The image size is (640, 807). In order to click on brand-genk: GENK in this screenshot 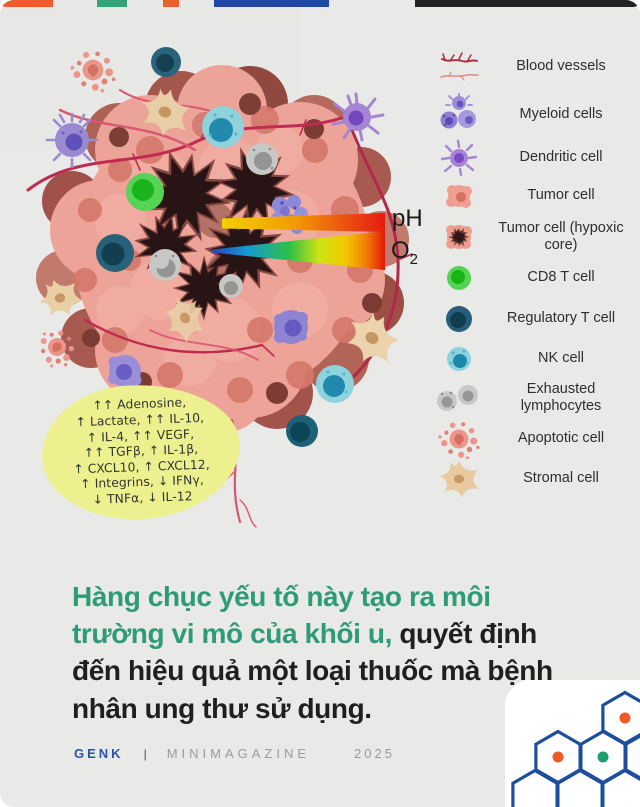, I will do `click(99, 753)`.